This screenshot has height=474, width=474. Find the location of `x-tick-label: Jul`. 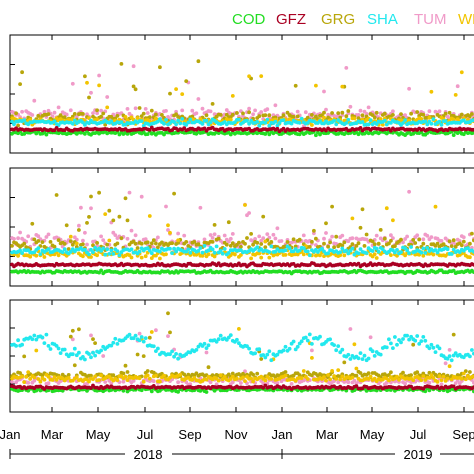

x-tick-label: Jul is located at coordinates (418, 434).